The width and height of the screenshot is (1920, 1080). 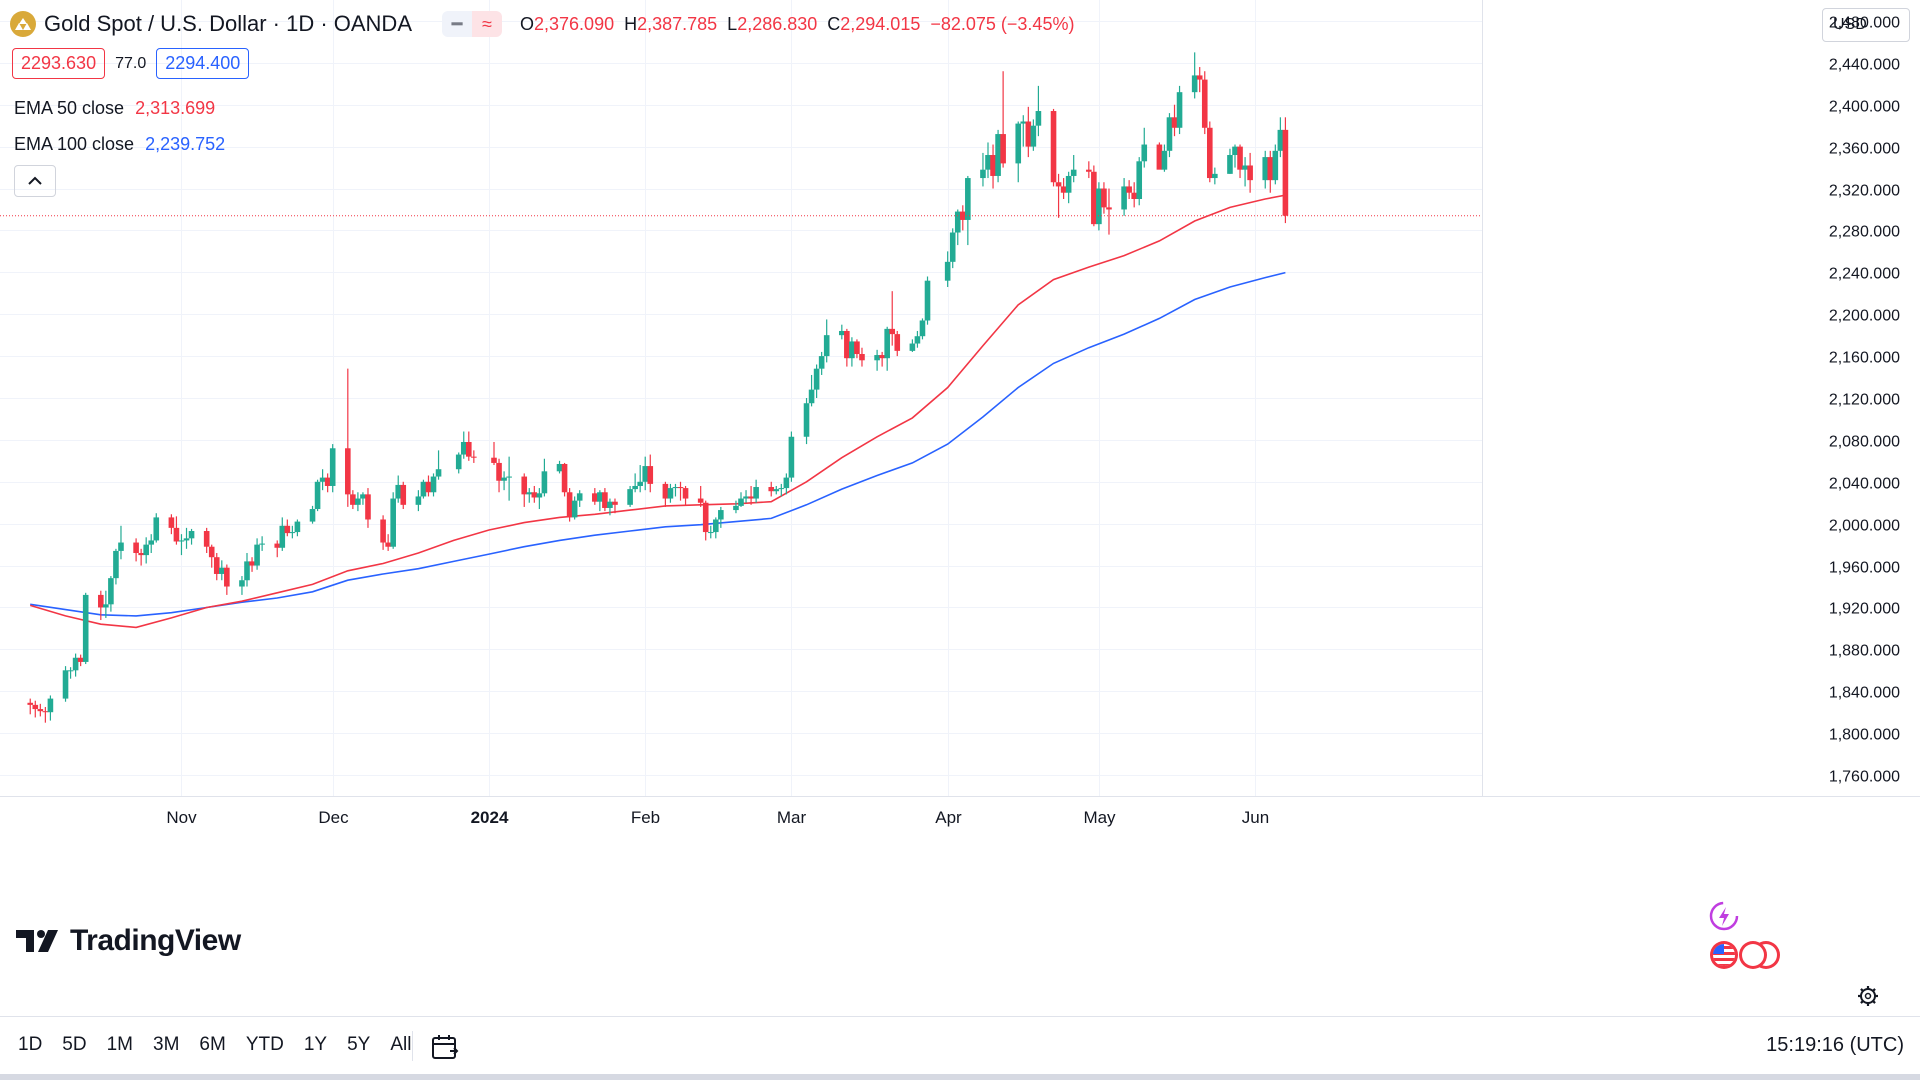 What do you see at coordinates (1724, 916) in the screenshot?
I see `lightning-icon` at bounding box center [1724, 916].